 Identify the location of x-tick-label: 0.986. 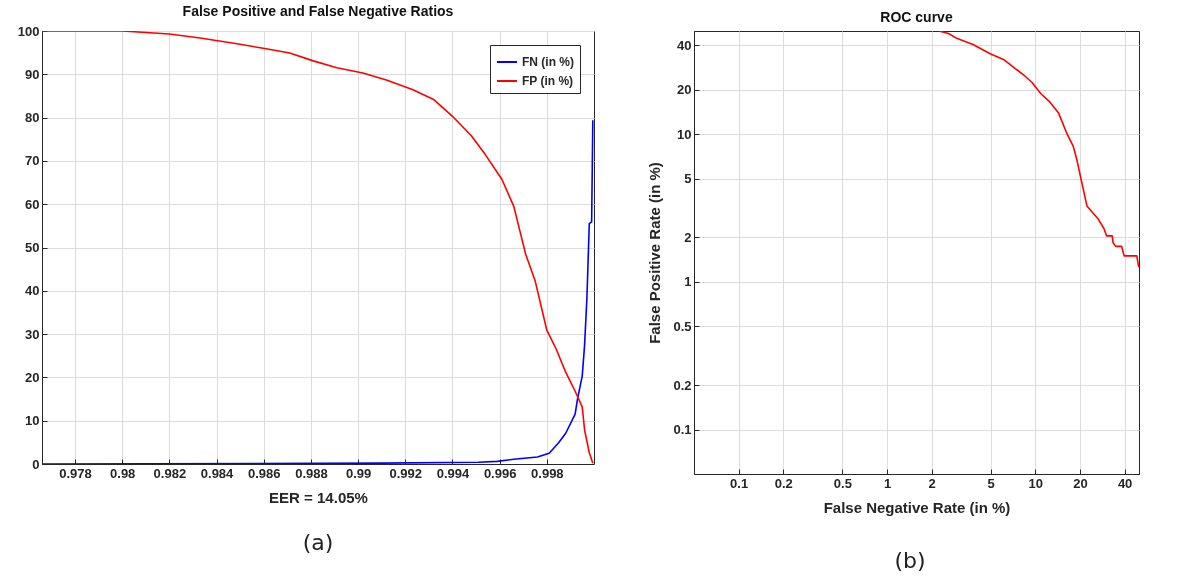
(264, 473).